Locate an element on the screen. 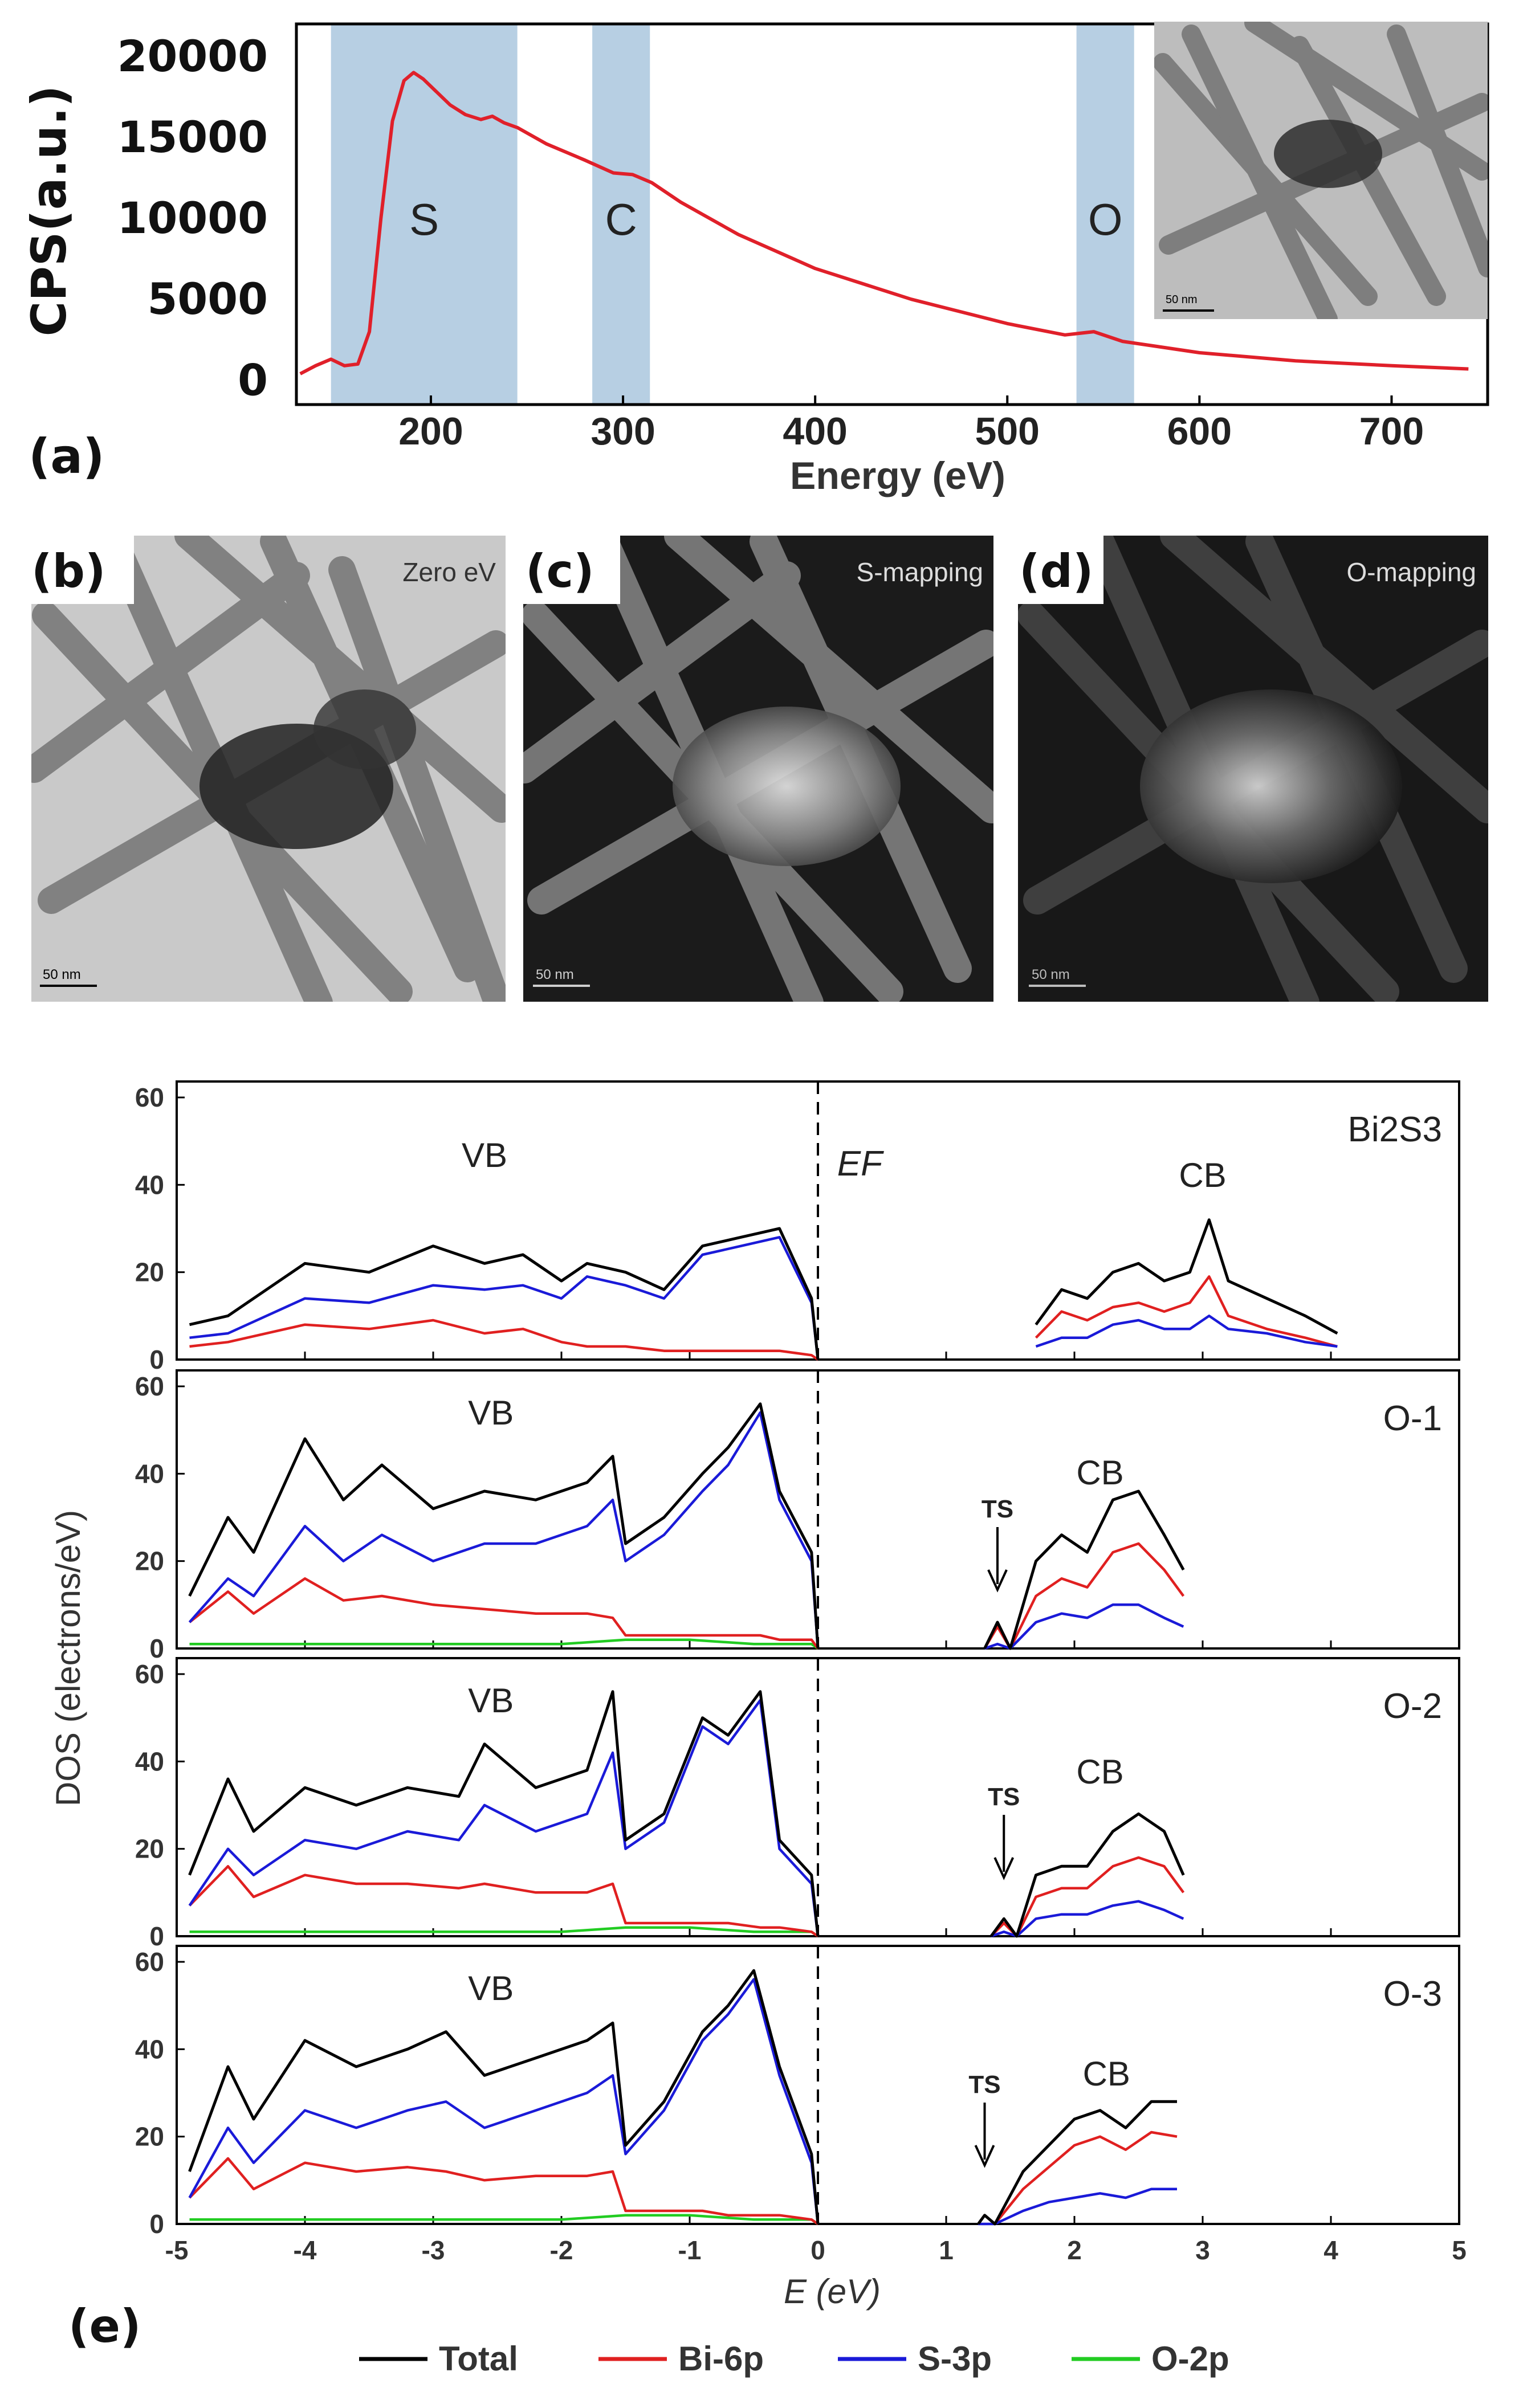 The height and width of the screenshot is (2408, 1519). legend-label-s-3p: S-3p is located at coordinates (955, 2359).